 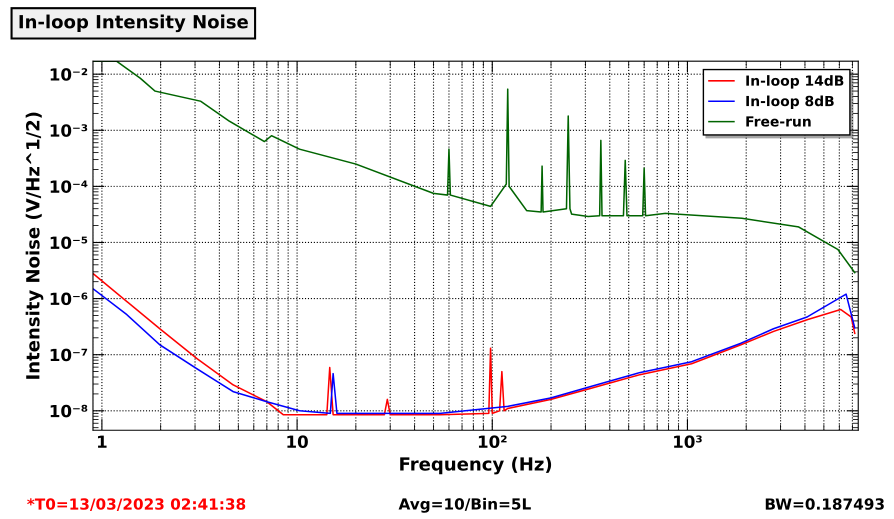 What do you see at coordinates (102, 442) in the screenshot?
I see `x-tick-label: 1` at bounding box center [102, 442].